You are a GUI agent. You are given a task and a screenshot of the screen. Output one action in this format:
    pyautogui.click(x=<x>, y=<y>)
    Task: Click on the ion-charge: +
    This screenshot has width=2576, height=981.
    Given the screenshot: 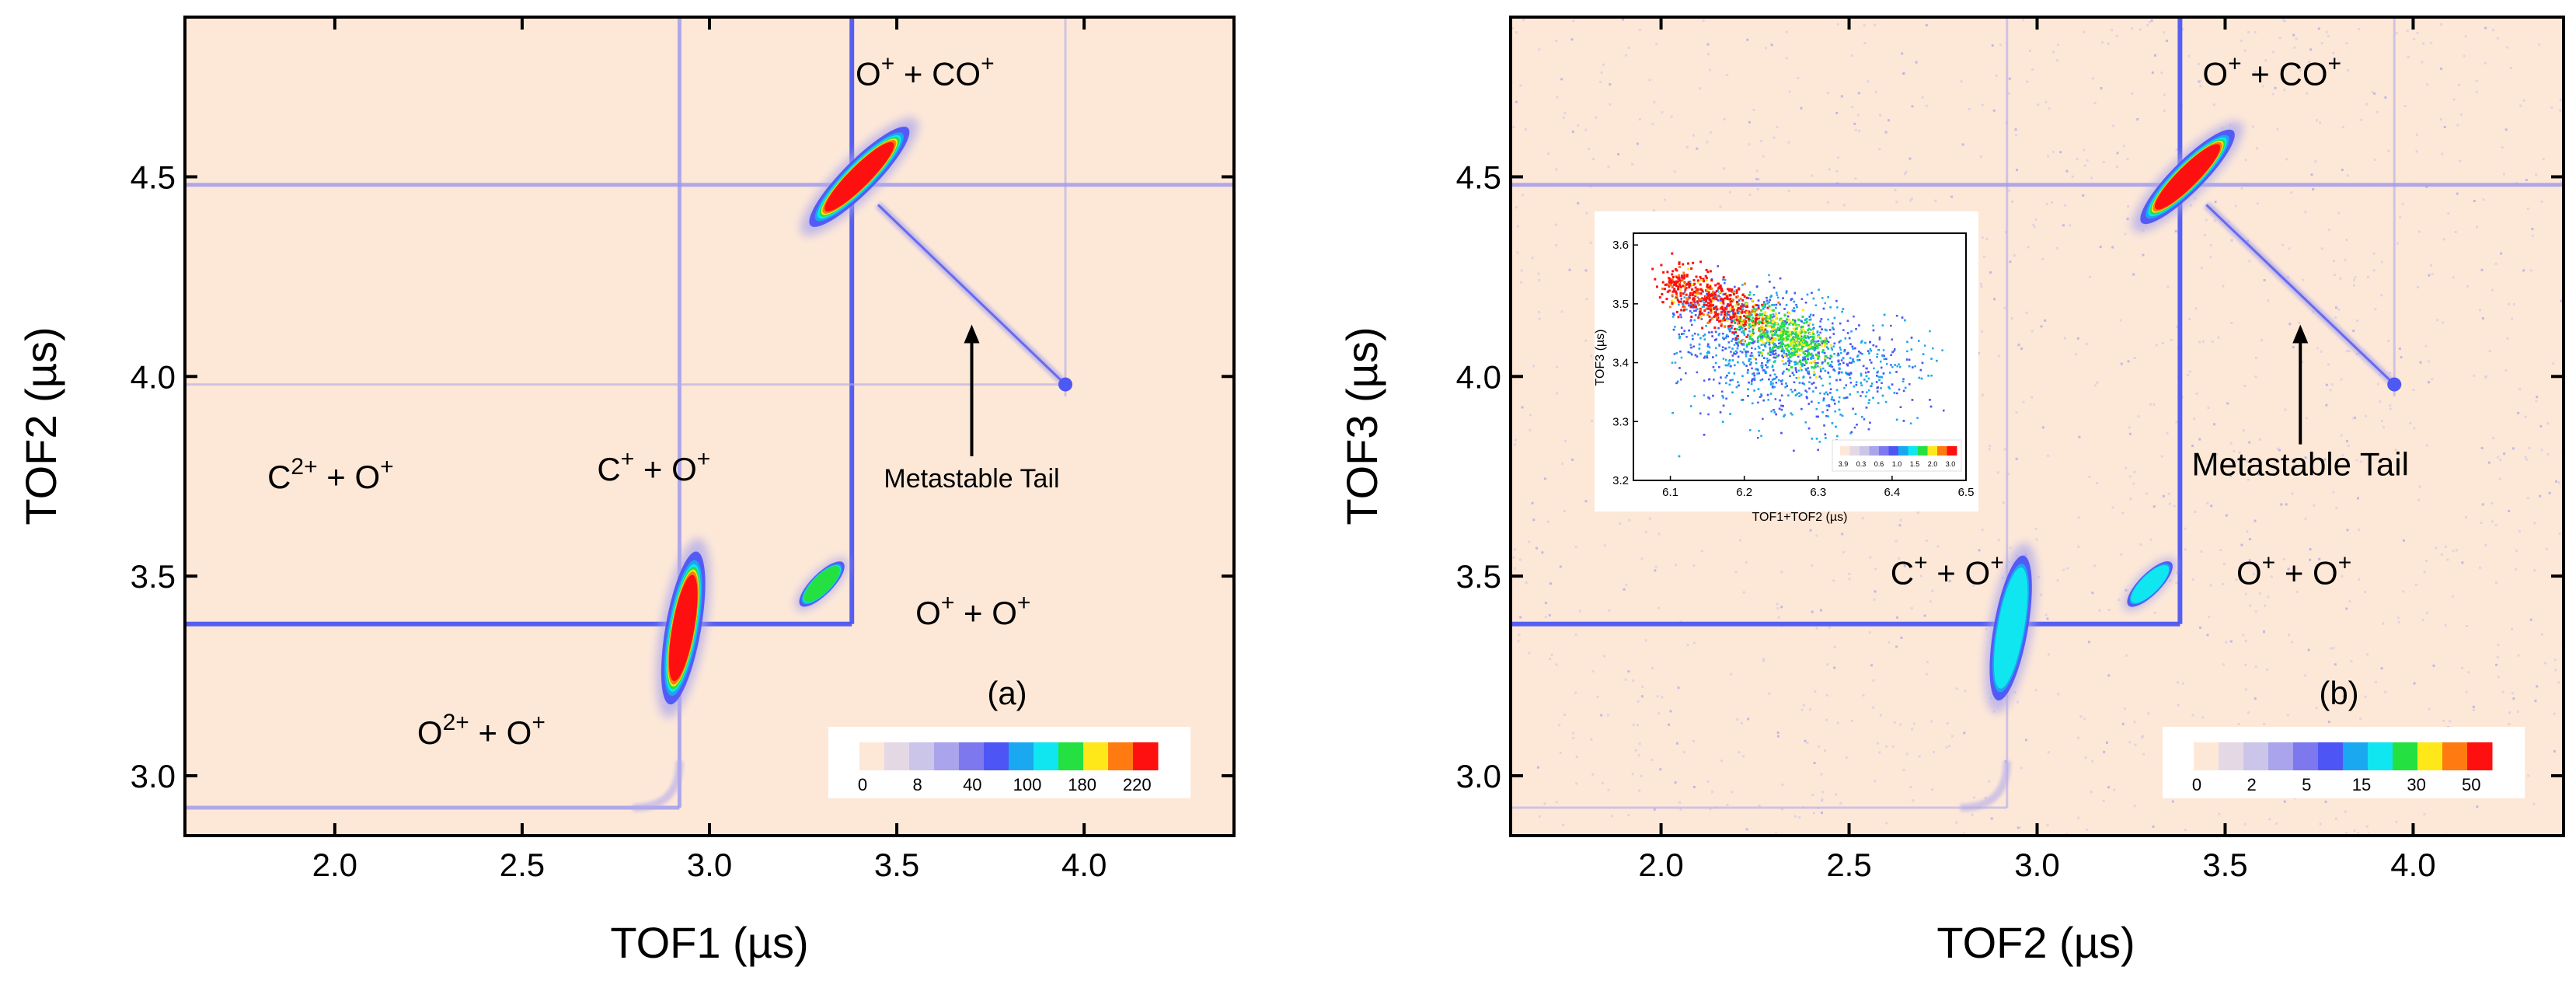 What is the action you would take?
    pyautogui.click(x=2345, y=562)
    